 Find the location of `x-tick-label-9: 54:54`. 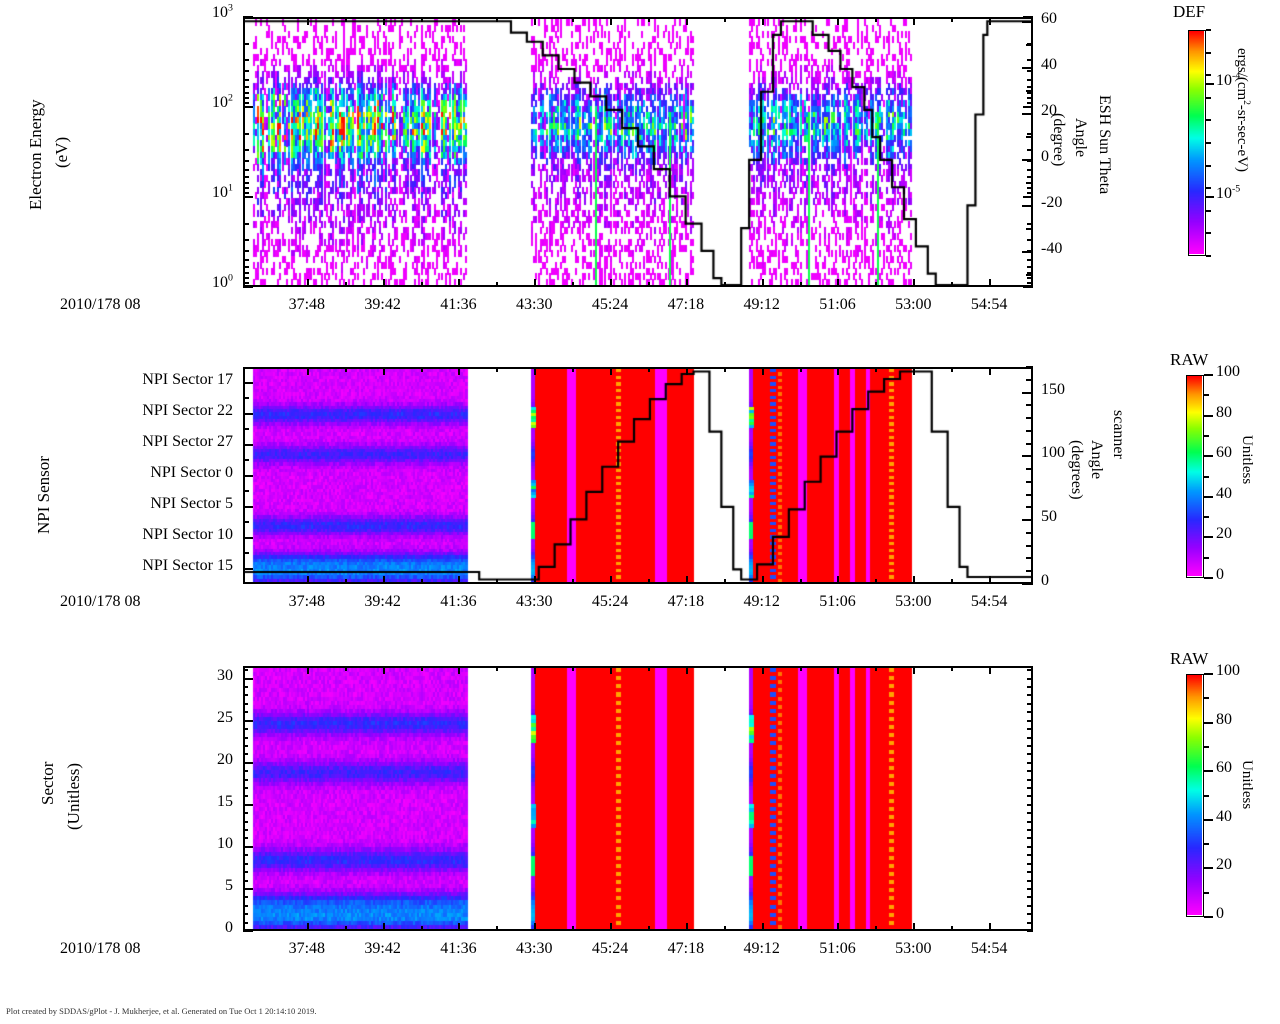

x-tick-label-9: 54:54 is located at coordinates (989, 304).